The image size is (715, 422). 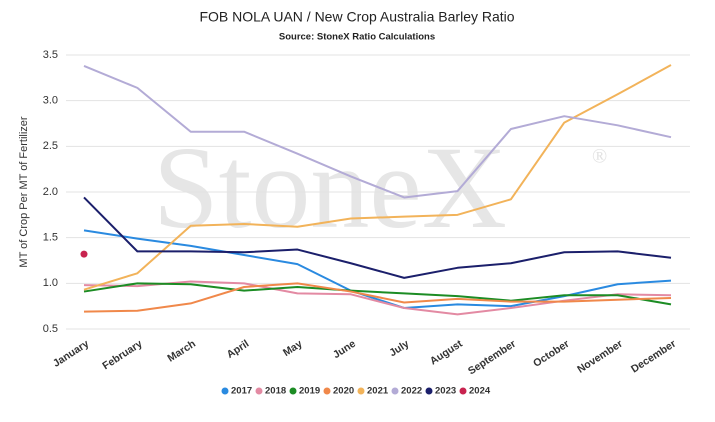 What do you see at coordinates (446, 353) in the screenshot?
I see `x-tick-label: August` at bounding box center [446, 353].